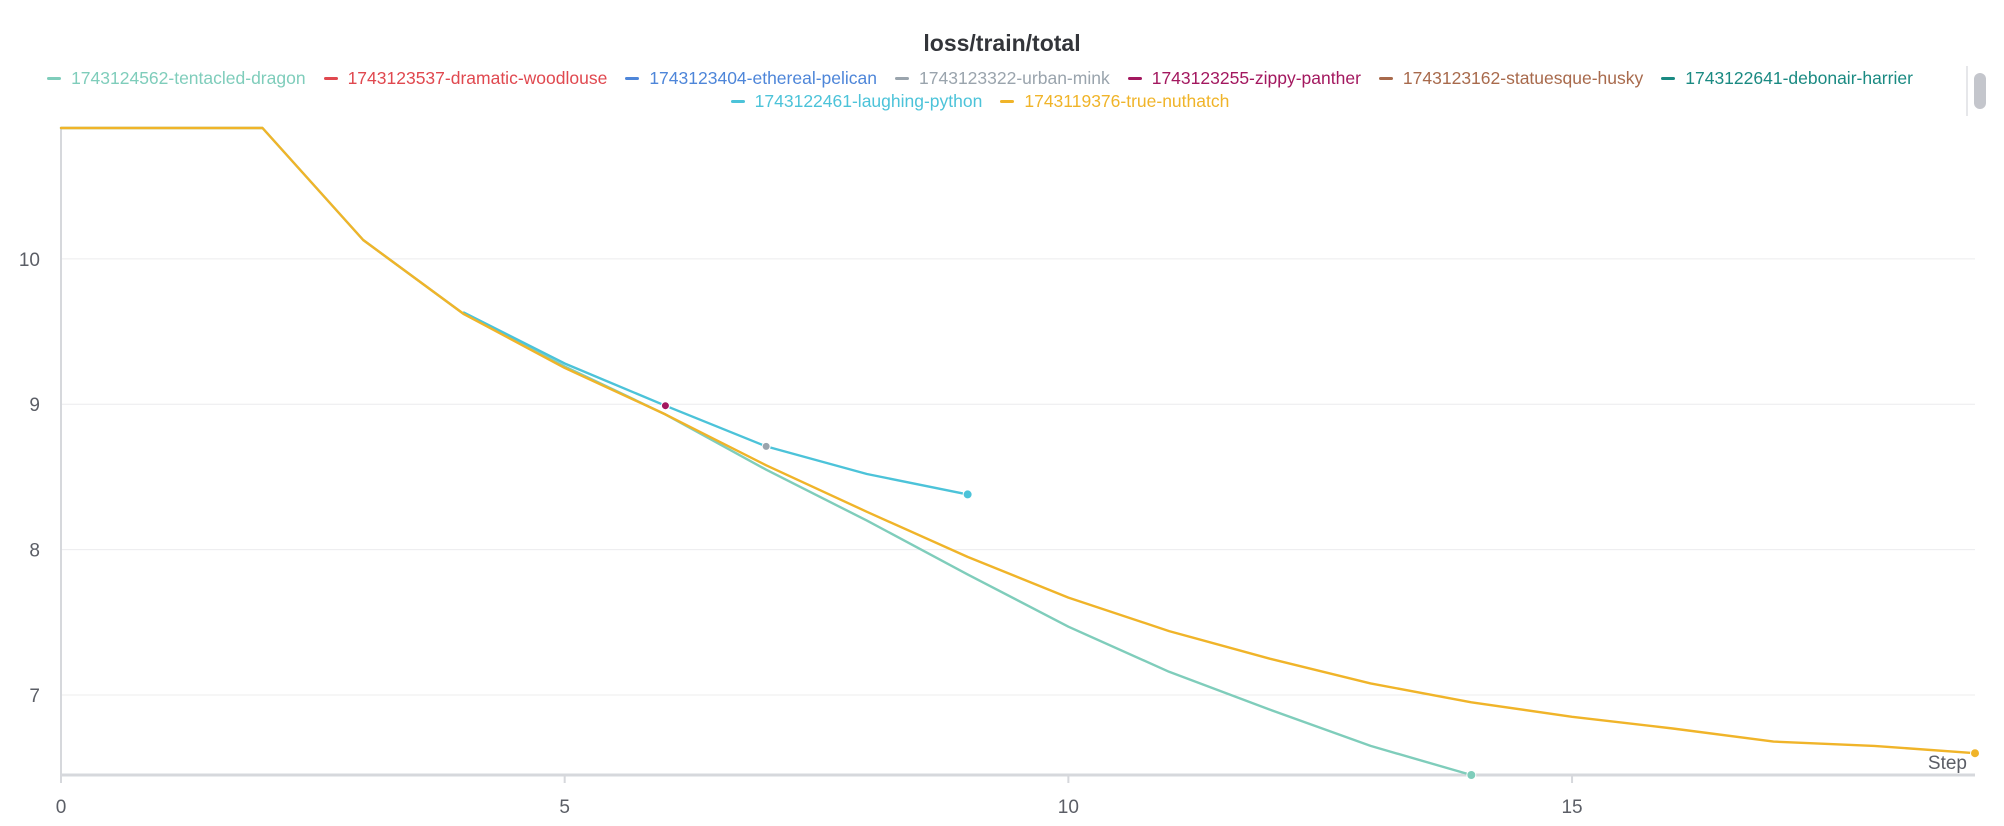 This screenshot has width=2004, height=826. Describe the element at coordinates (1256, 78) in the screenshot. I see `legend-label: 1743123255-zippy-panther` at that location.